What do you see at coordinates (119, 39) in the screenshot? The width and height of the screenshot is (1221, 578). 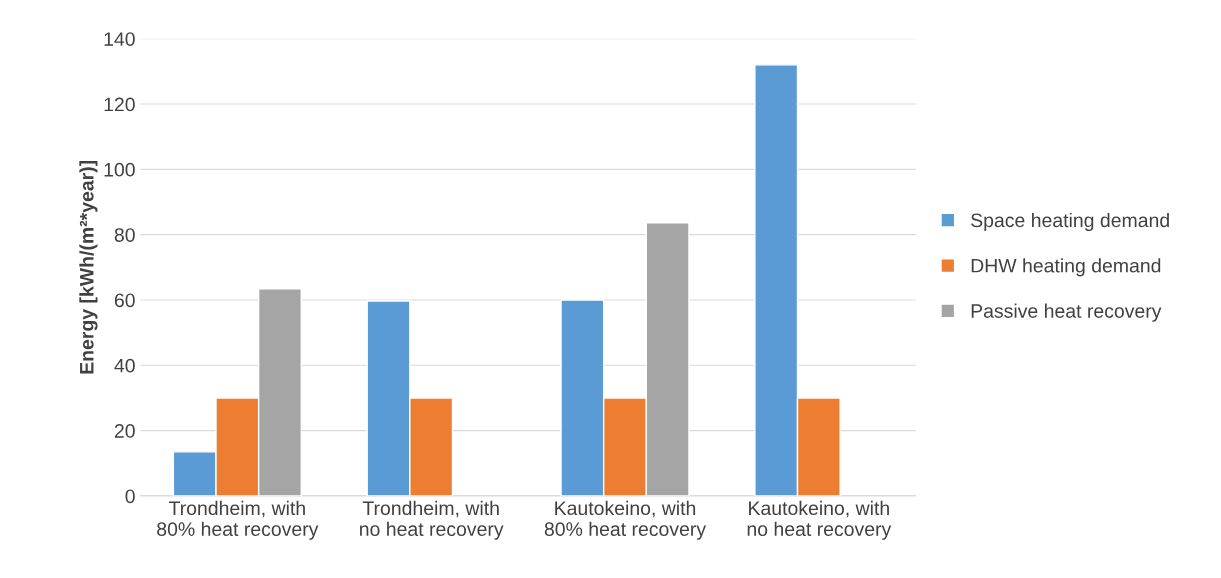 I see `y-tick-label: 140` at bounding box center [119, 39].